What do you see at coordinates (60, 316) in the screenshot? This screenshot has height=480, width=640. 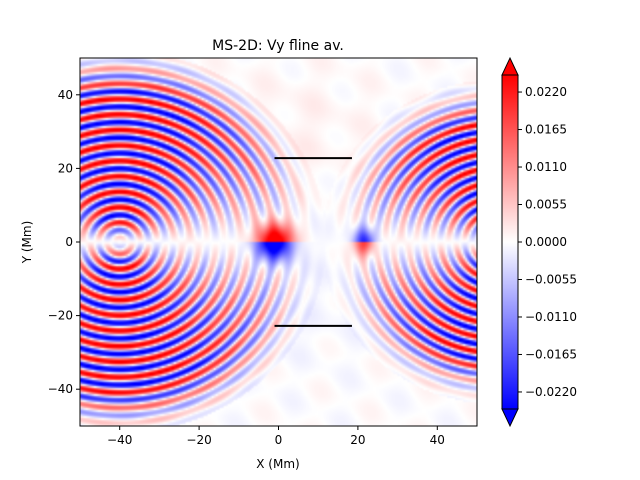 I see `y-tick-label: −20` at bounding box center [60, 316].